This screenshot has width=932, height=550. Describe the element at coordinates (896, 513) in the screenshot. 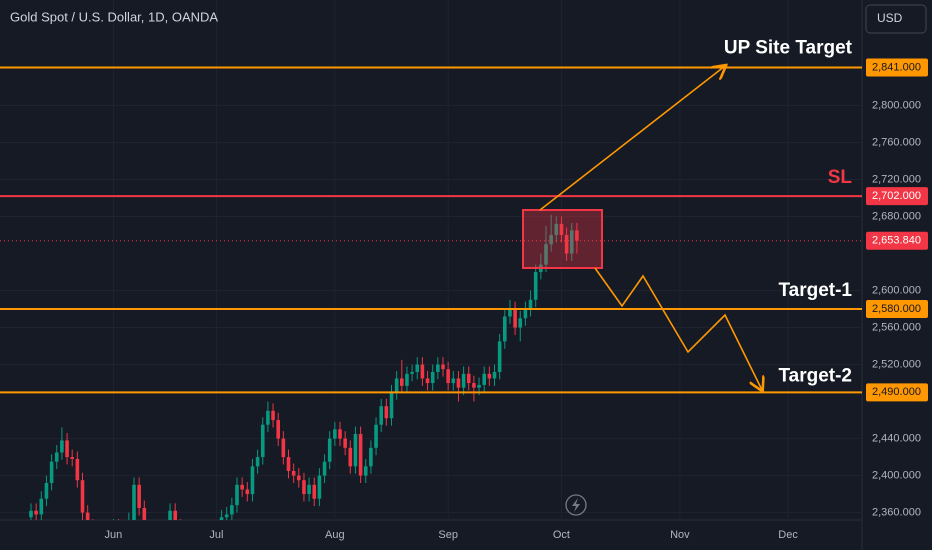

I see `y-tick-label: 2,360.000` at that location.